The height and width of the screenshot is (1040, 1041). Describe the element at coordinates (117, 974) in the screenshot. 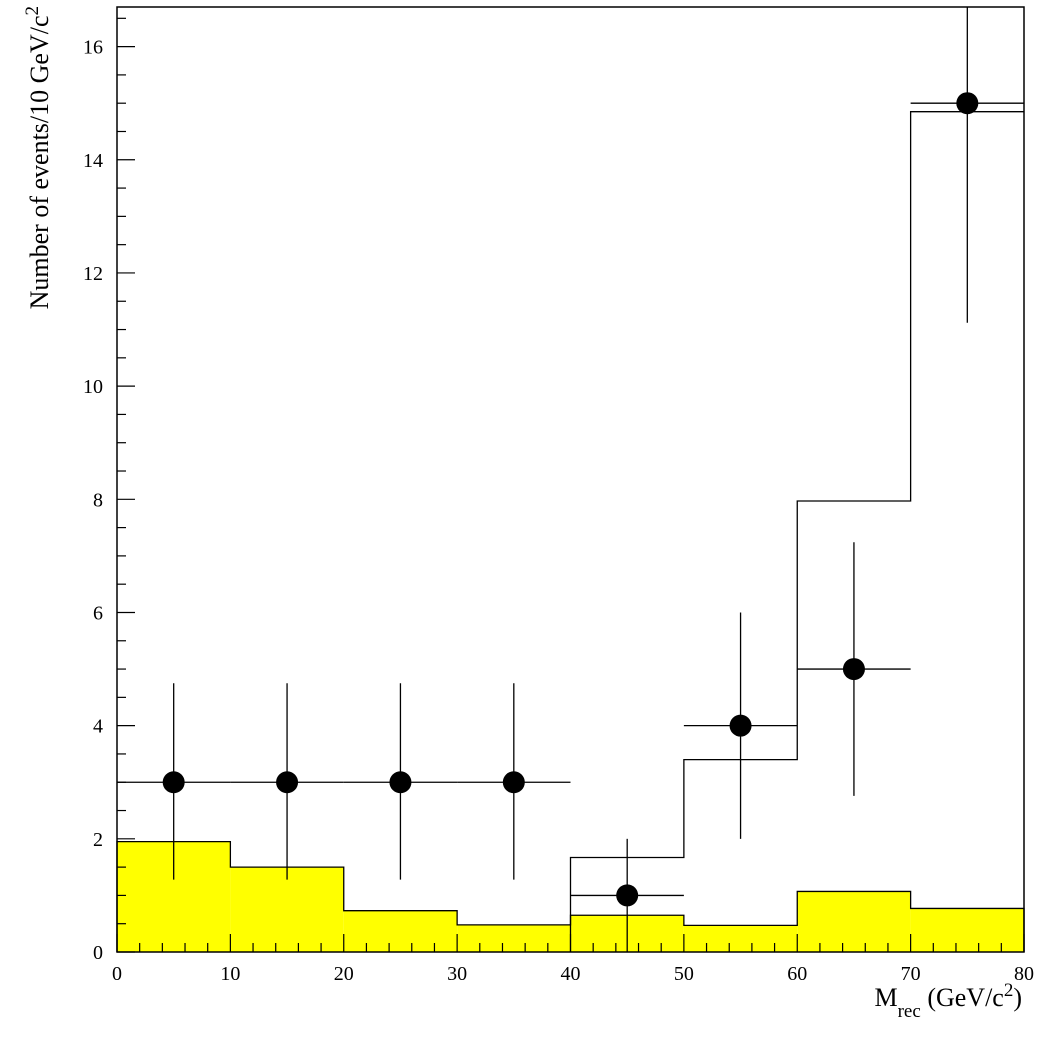

I see `x-tick-label-0: 0` at that location.